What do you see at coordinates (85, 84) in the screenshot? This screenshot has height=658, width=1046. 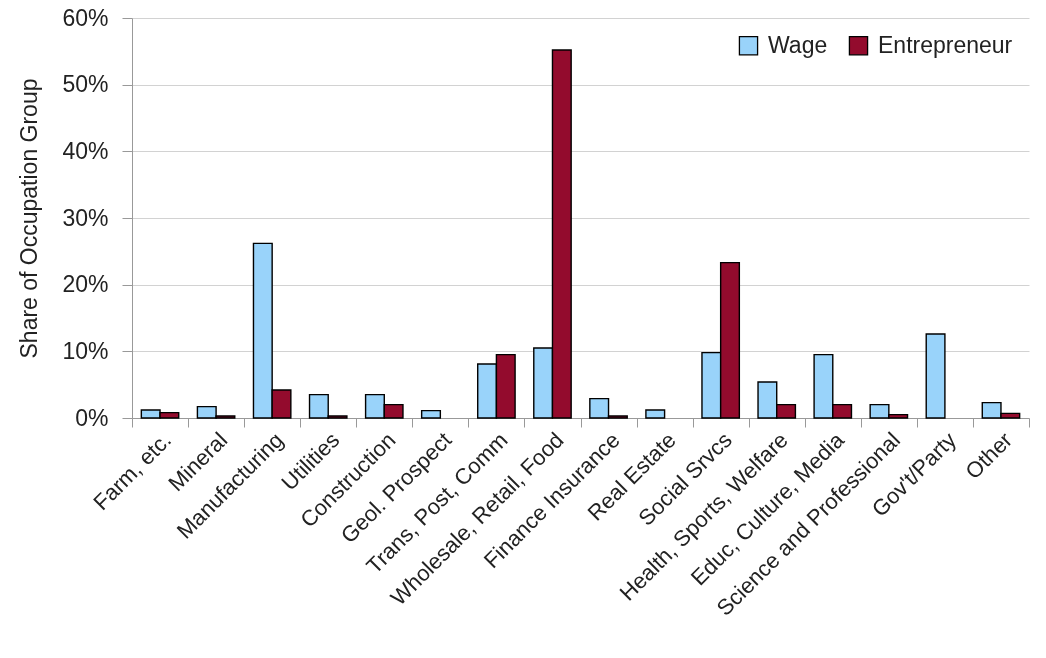 I see `y-tick-label: 50%` at bounding box center [85, 84].